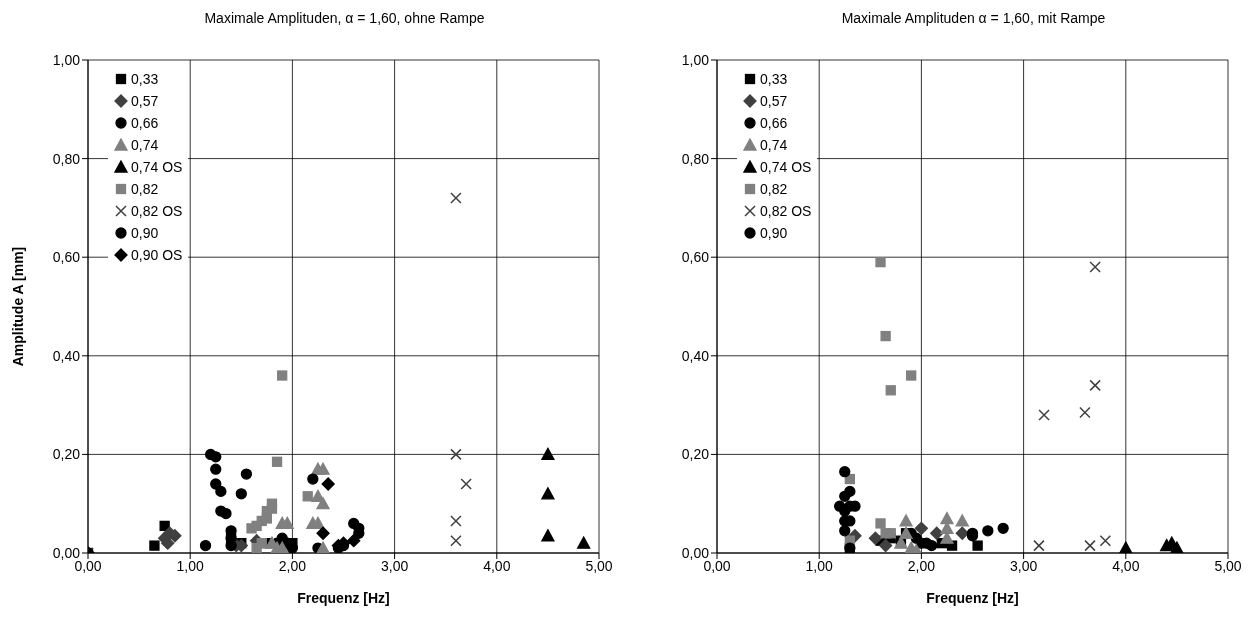  What do you see at coordinates (973, 18) in the screenshot?
I see `chart-title: Maximale Amplituden α = 1,60, mit Rampe` at bounding box center [973, 18].